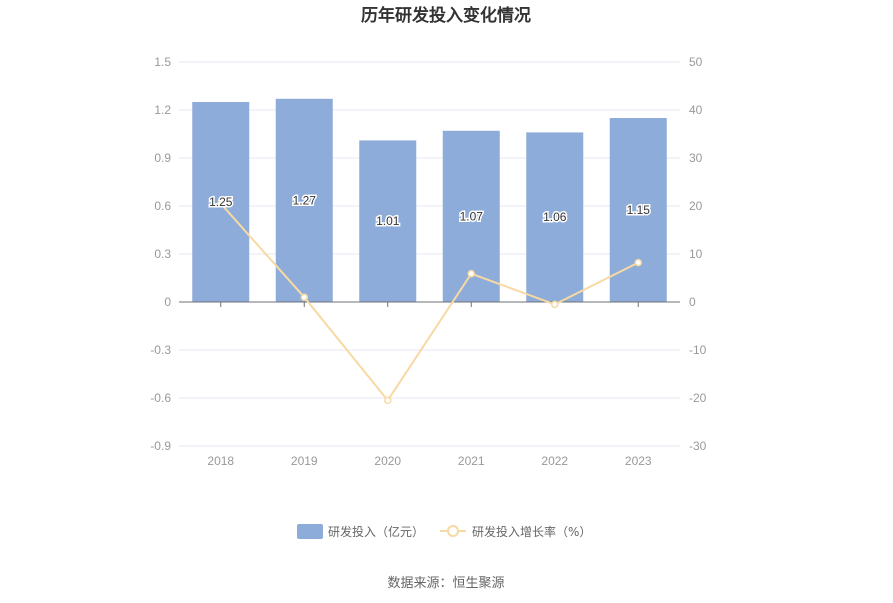 Image resolution: width=893 pixels, height=603 pixels. I want to click on y-right-tick-label: -30, so click(698, 446).